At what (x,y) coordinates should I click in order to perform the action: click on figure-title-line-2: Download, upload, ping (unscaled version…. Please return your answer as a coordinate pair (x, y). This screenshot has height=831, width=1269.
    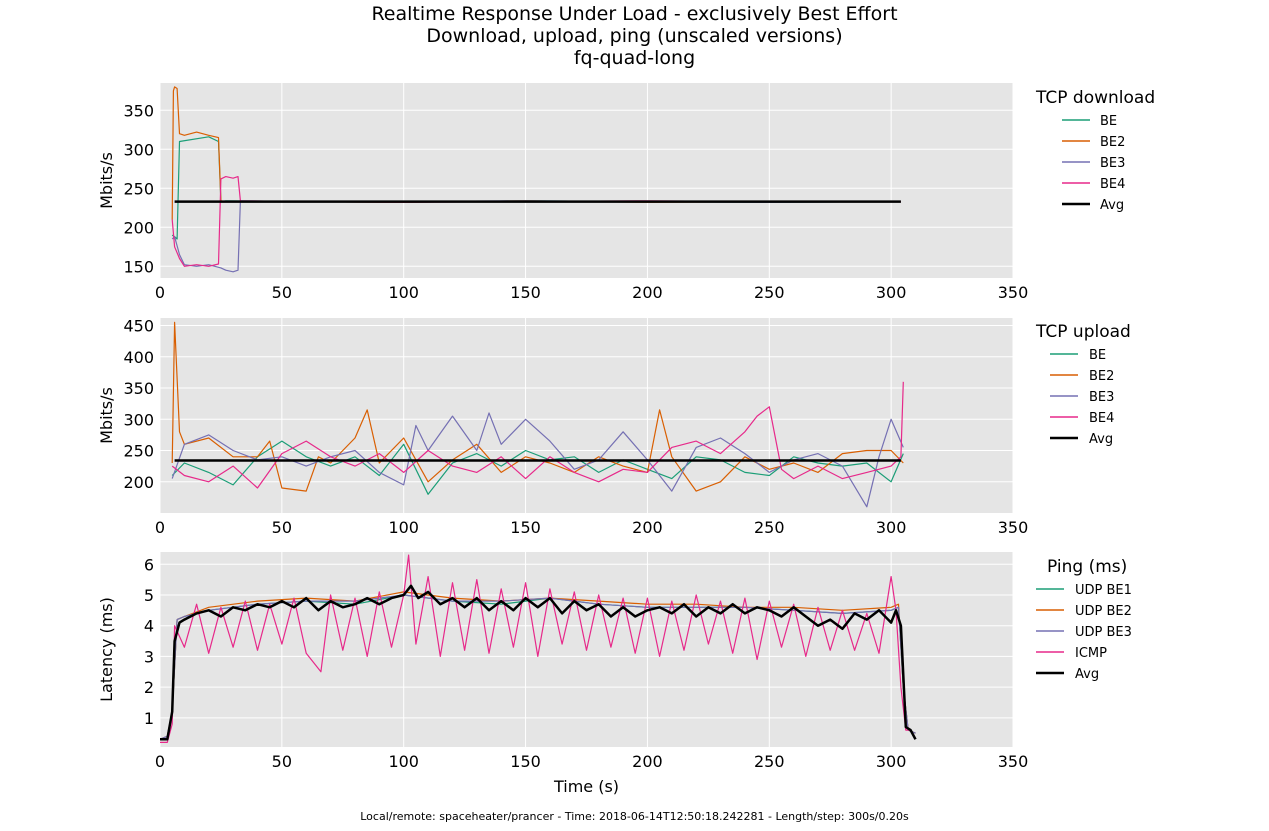
    Looking at the image, I should click on (634, 36).